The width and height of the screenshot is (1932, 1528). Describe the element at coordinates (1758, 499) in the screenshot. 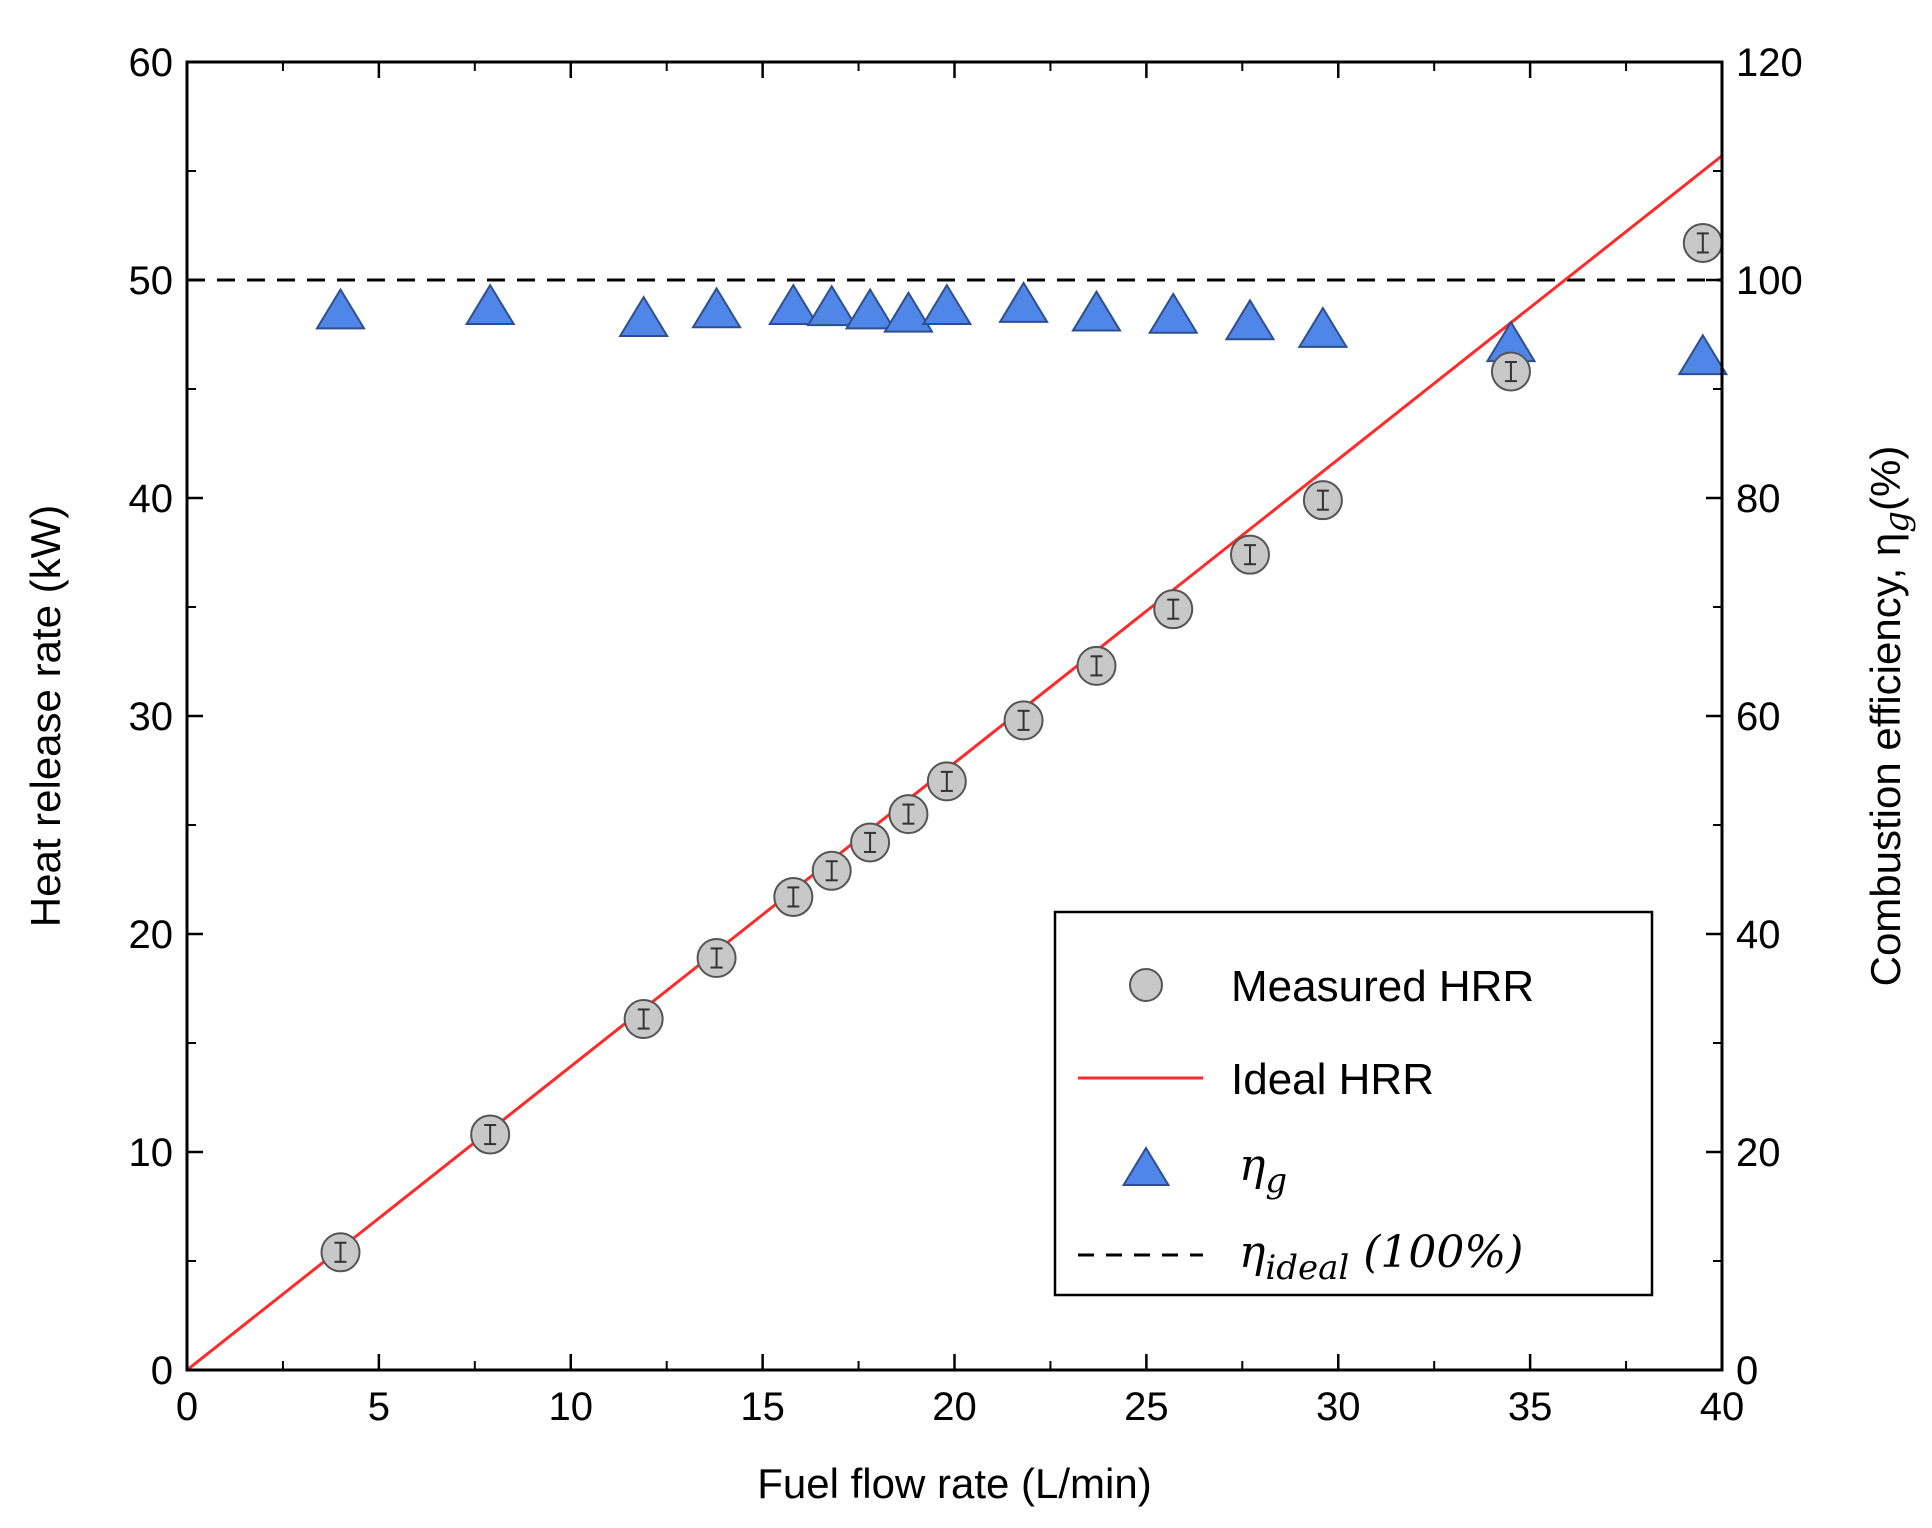

I see `y2-tick-label: 80` at that location.